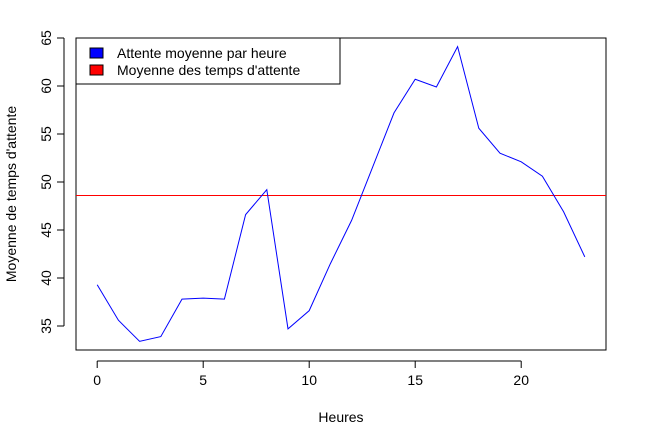 The image size is (645, 426). I want to click on x-axis-title: Heures, so click(340, 417).